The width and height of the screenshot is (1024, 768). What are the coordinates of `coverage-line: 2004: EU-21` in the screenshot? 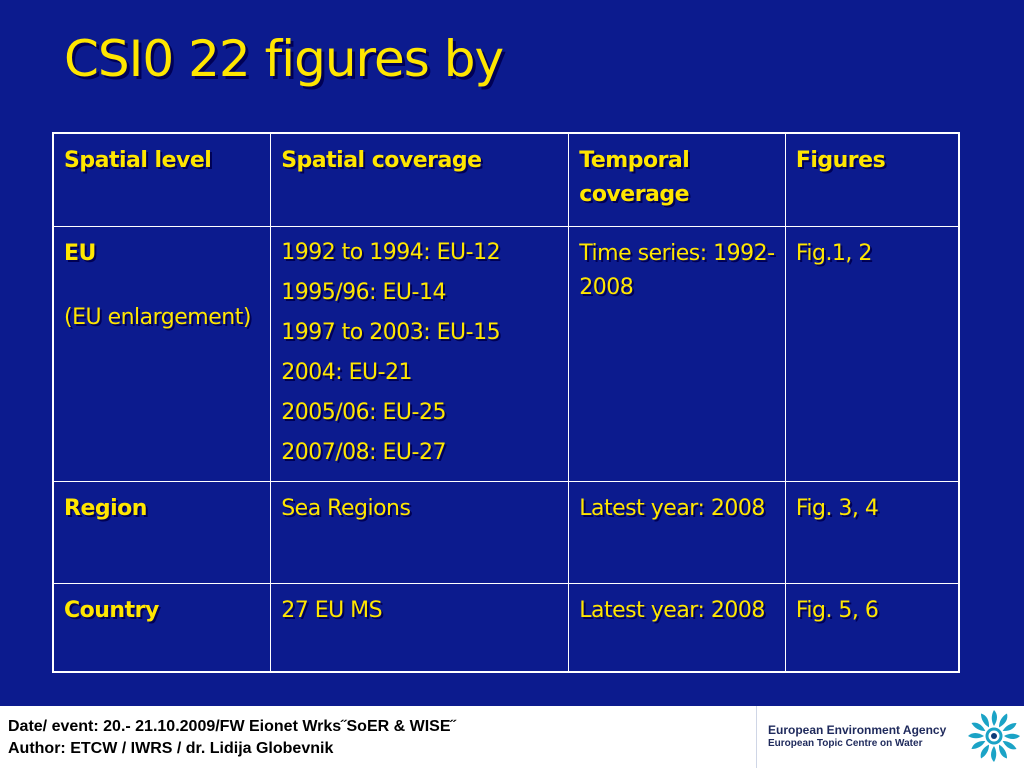 It's located at (347, 372).